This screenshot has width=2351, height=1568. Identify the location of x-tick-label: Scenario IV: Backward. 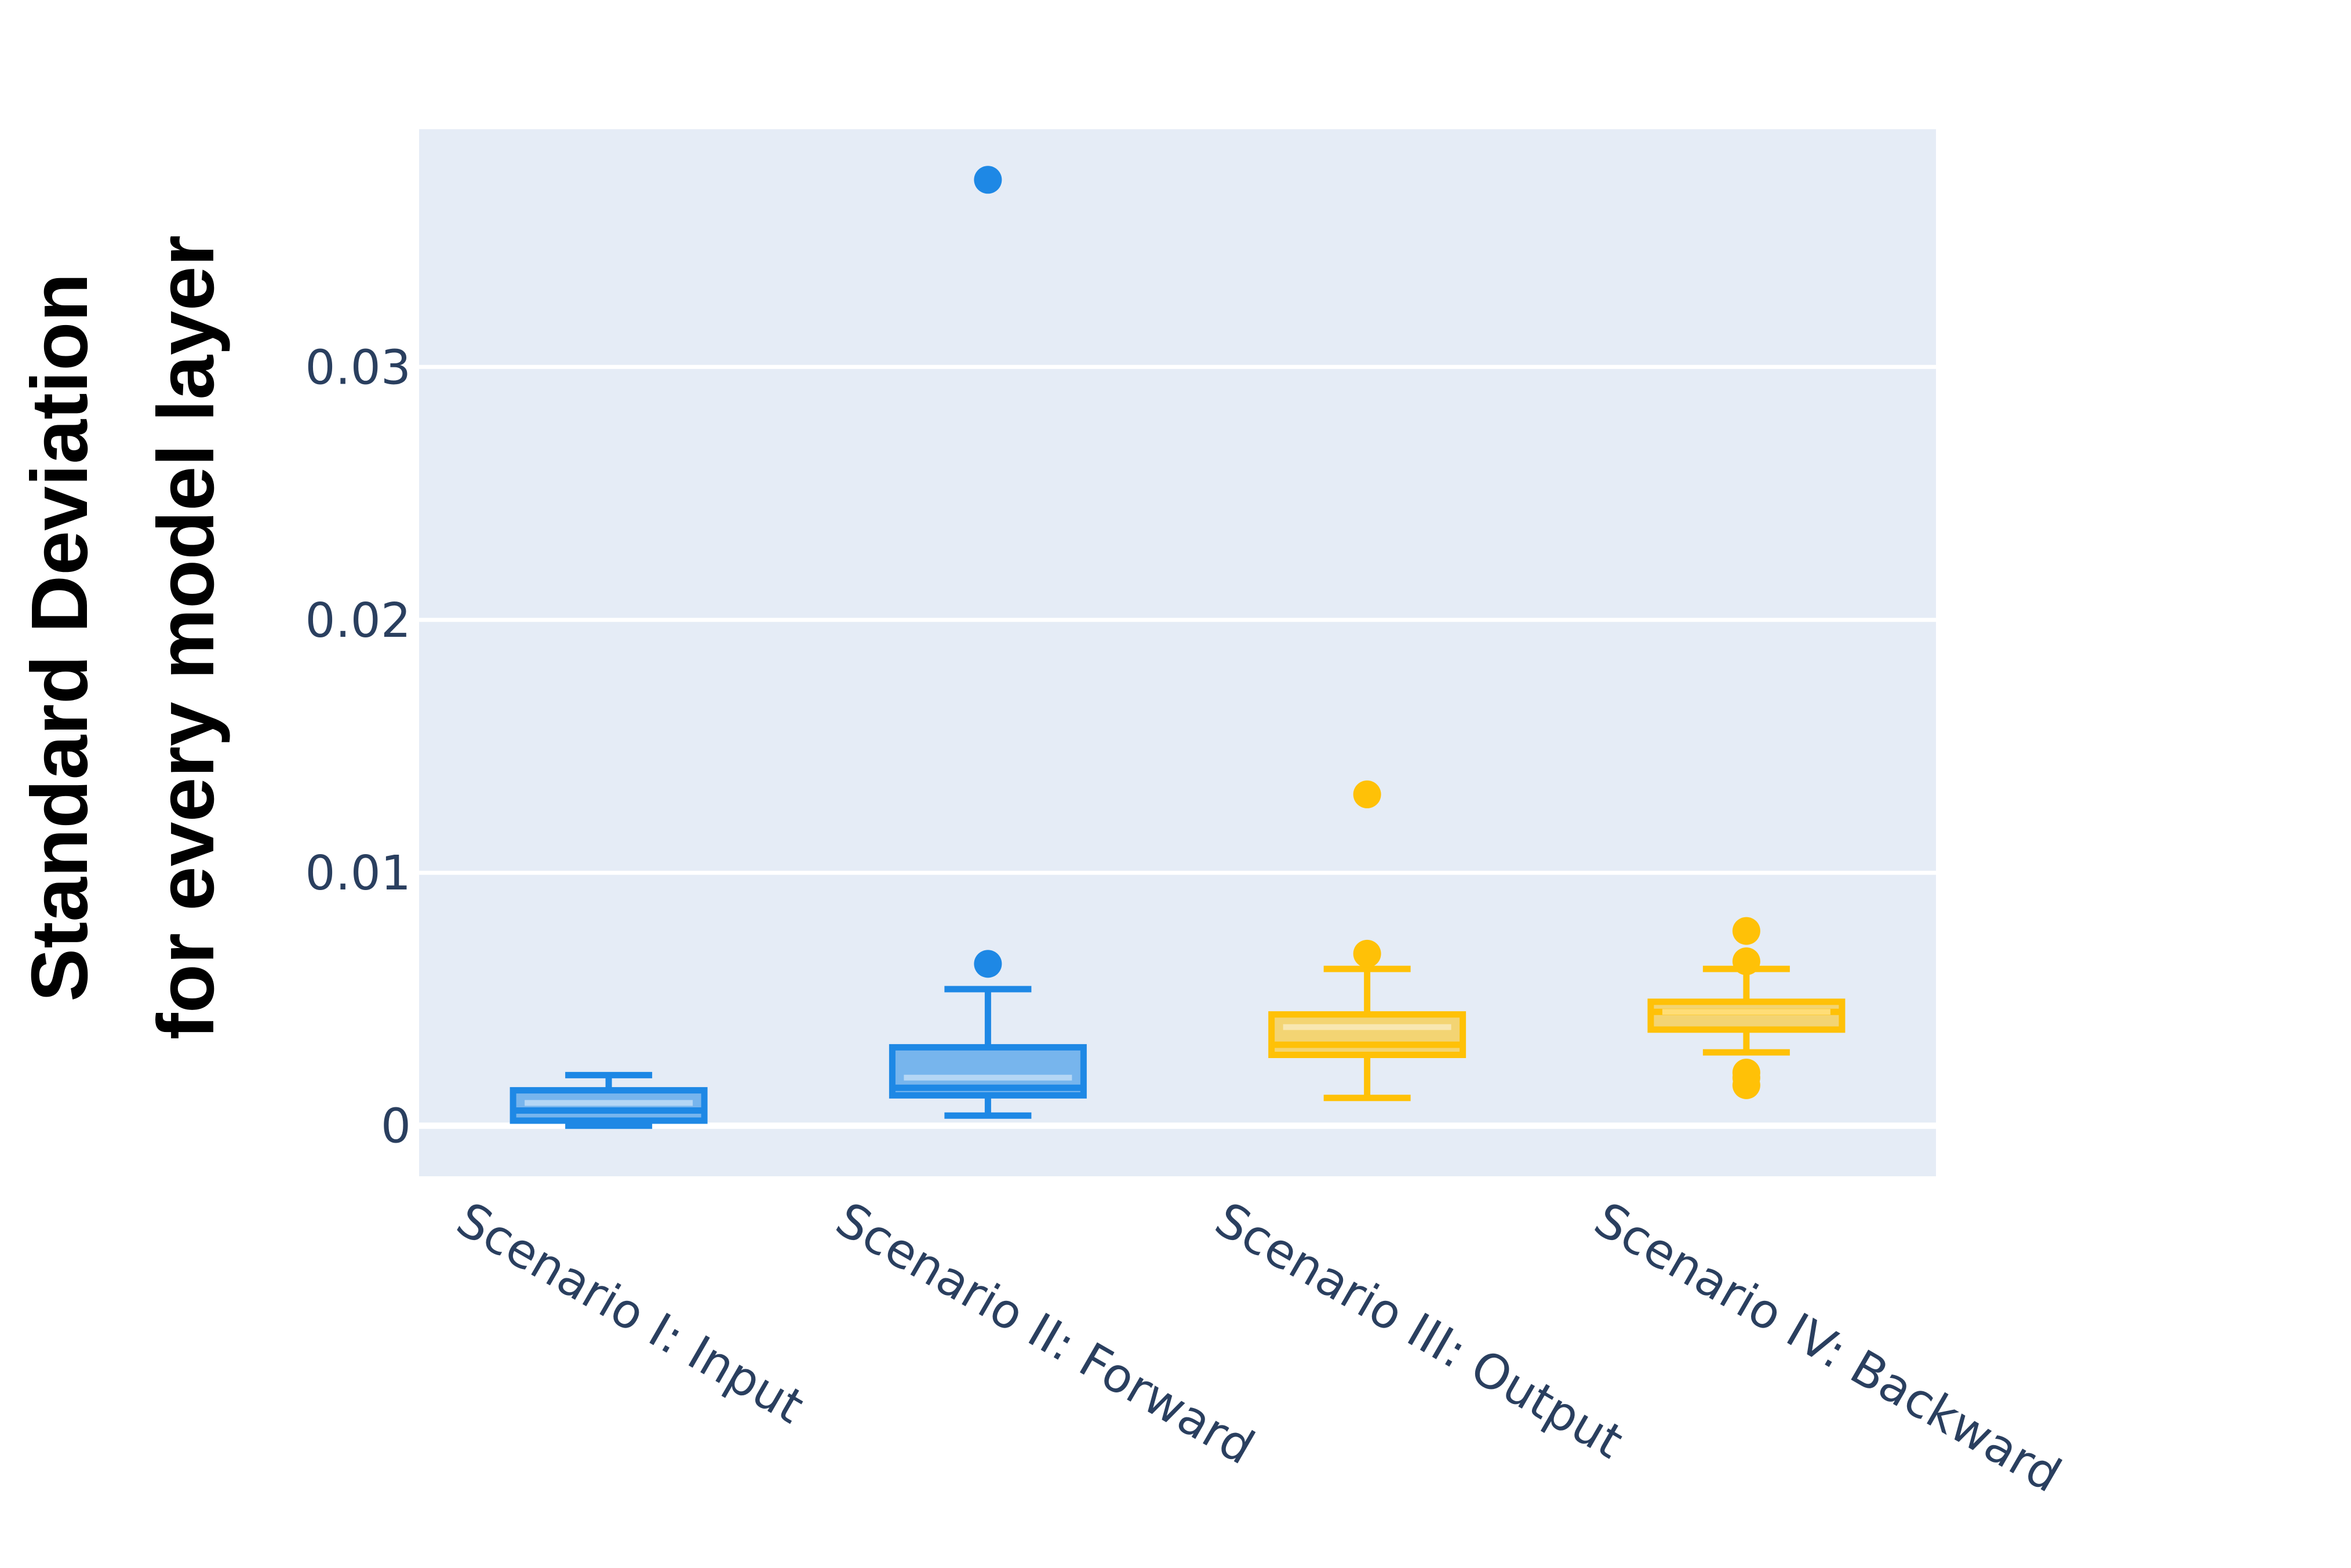
(1827, 1348).